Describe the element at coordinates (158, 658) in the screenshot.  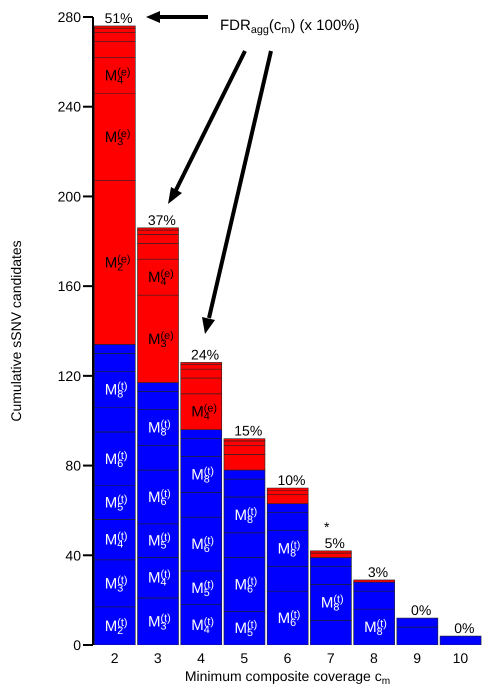
I see `x-tick-label: 3` at that location.